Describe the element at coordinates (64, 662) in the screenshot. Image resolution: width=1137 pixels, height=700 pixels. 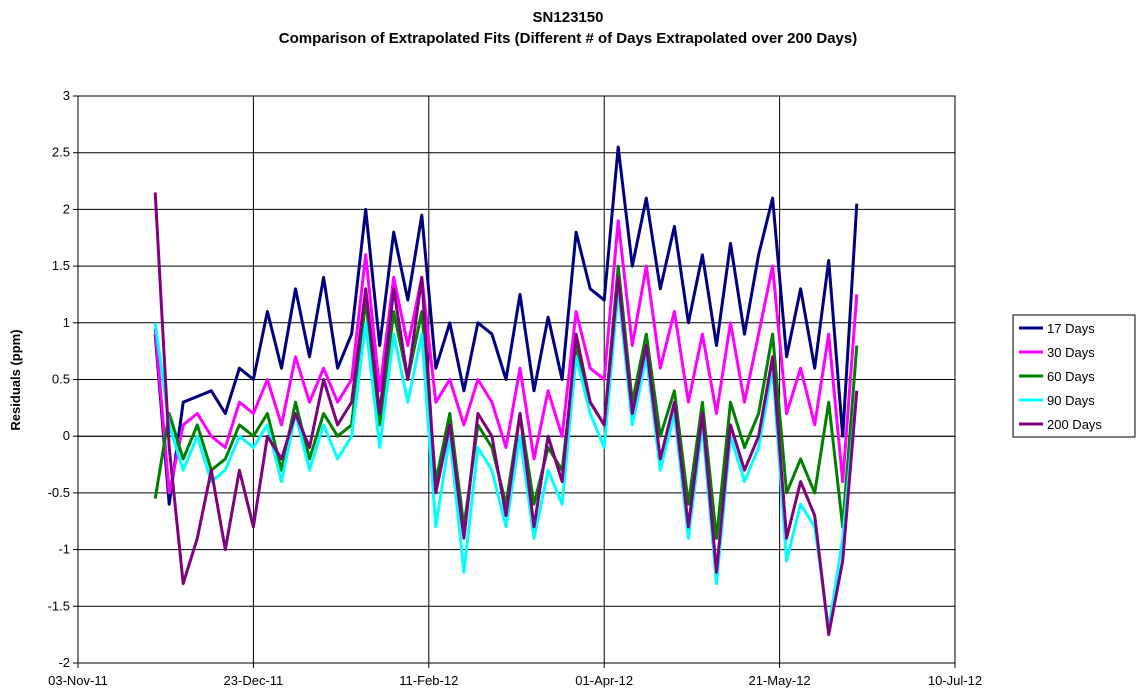
I see `y-tick-label: -2` at that location.